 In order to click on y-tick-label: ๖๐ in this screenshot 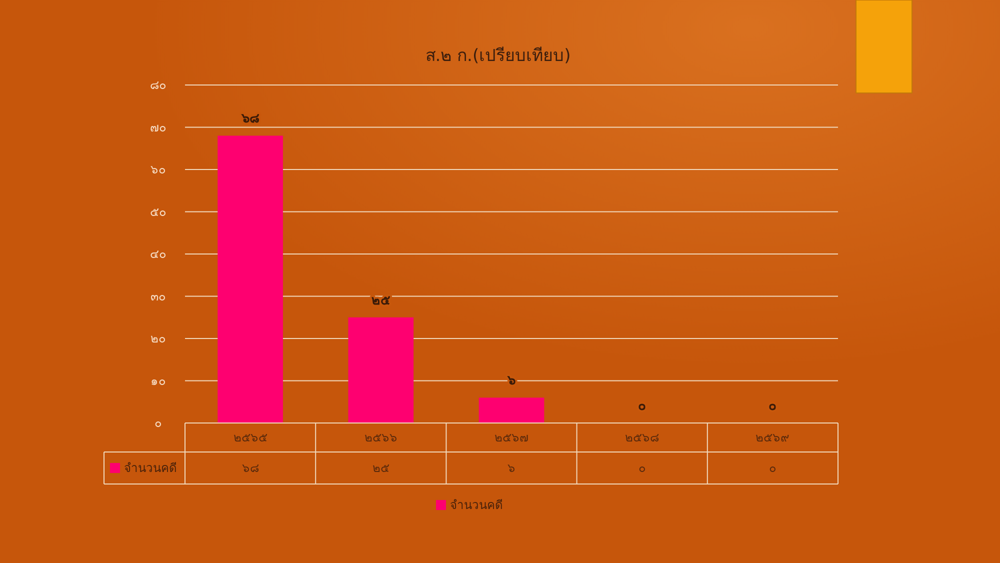, I will do `click(158, 169)`.